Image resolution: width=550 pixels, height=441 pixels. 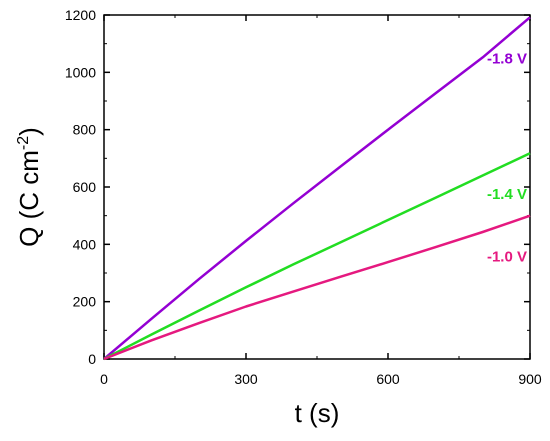 I want to click on y-tick-labels: 0 200 400 600 800 1000 1200, so click(x=80, y=187).